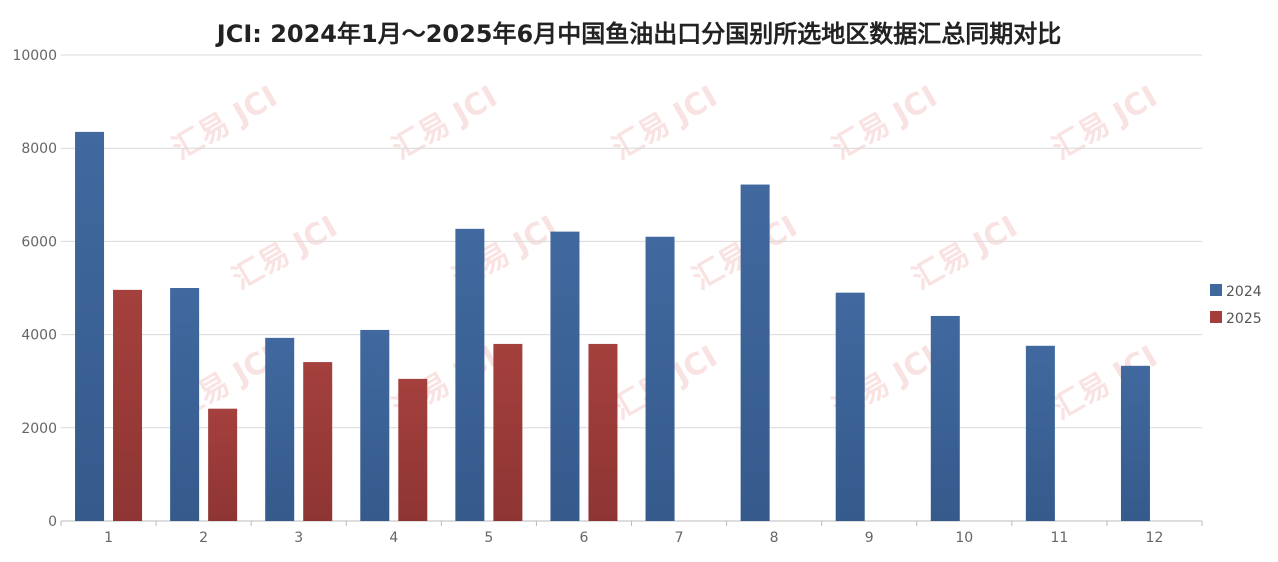 Image resolution: width=1278 pixels, height=562 pixels. Describe the element at coordinates (39, 242) in the screenshot. I see `y-tick-label: 6000` at that location.